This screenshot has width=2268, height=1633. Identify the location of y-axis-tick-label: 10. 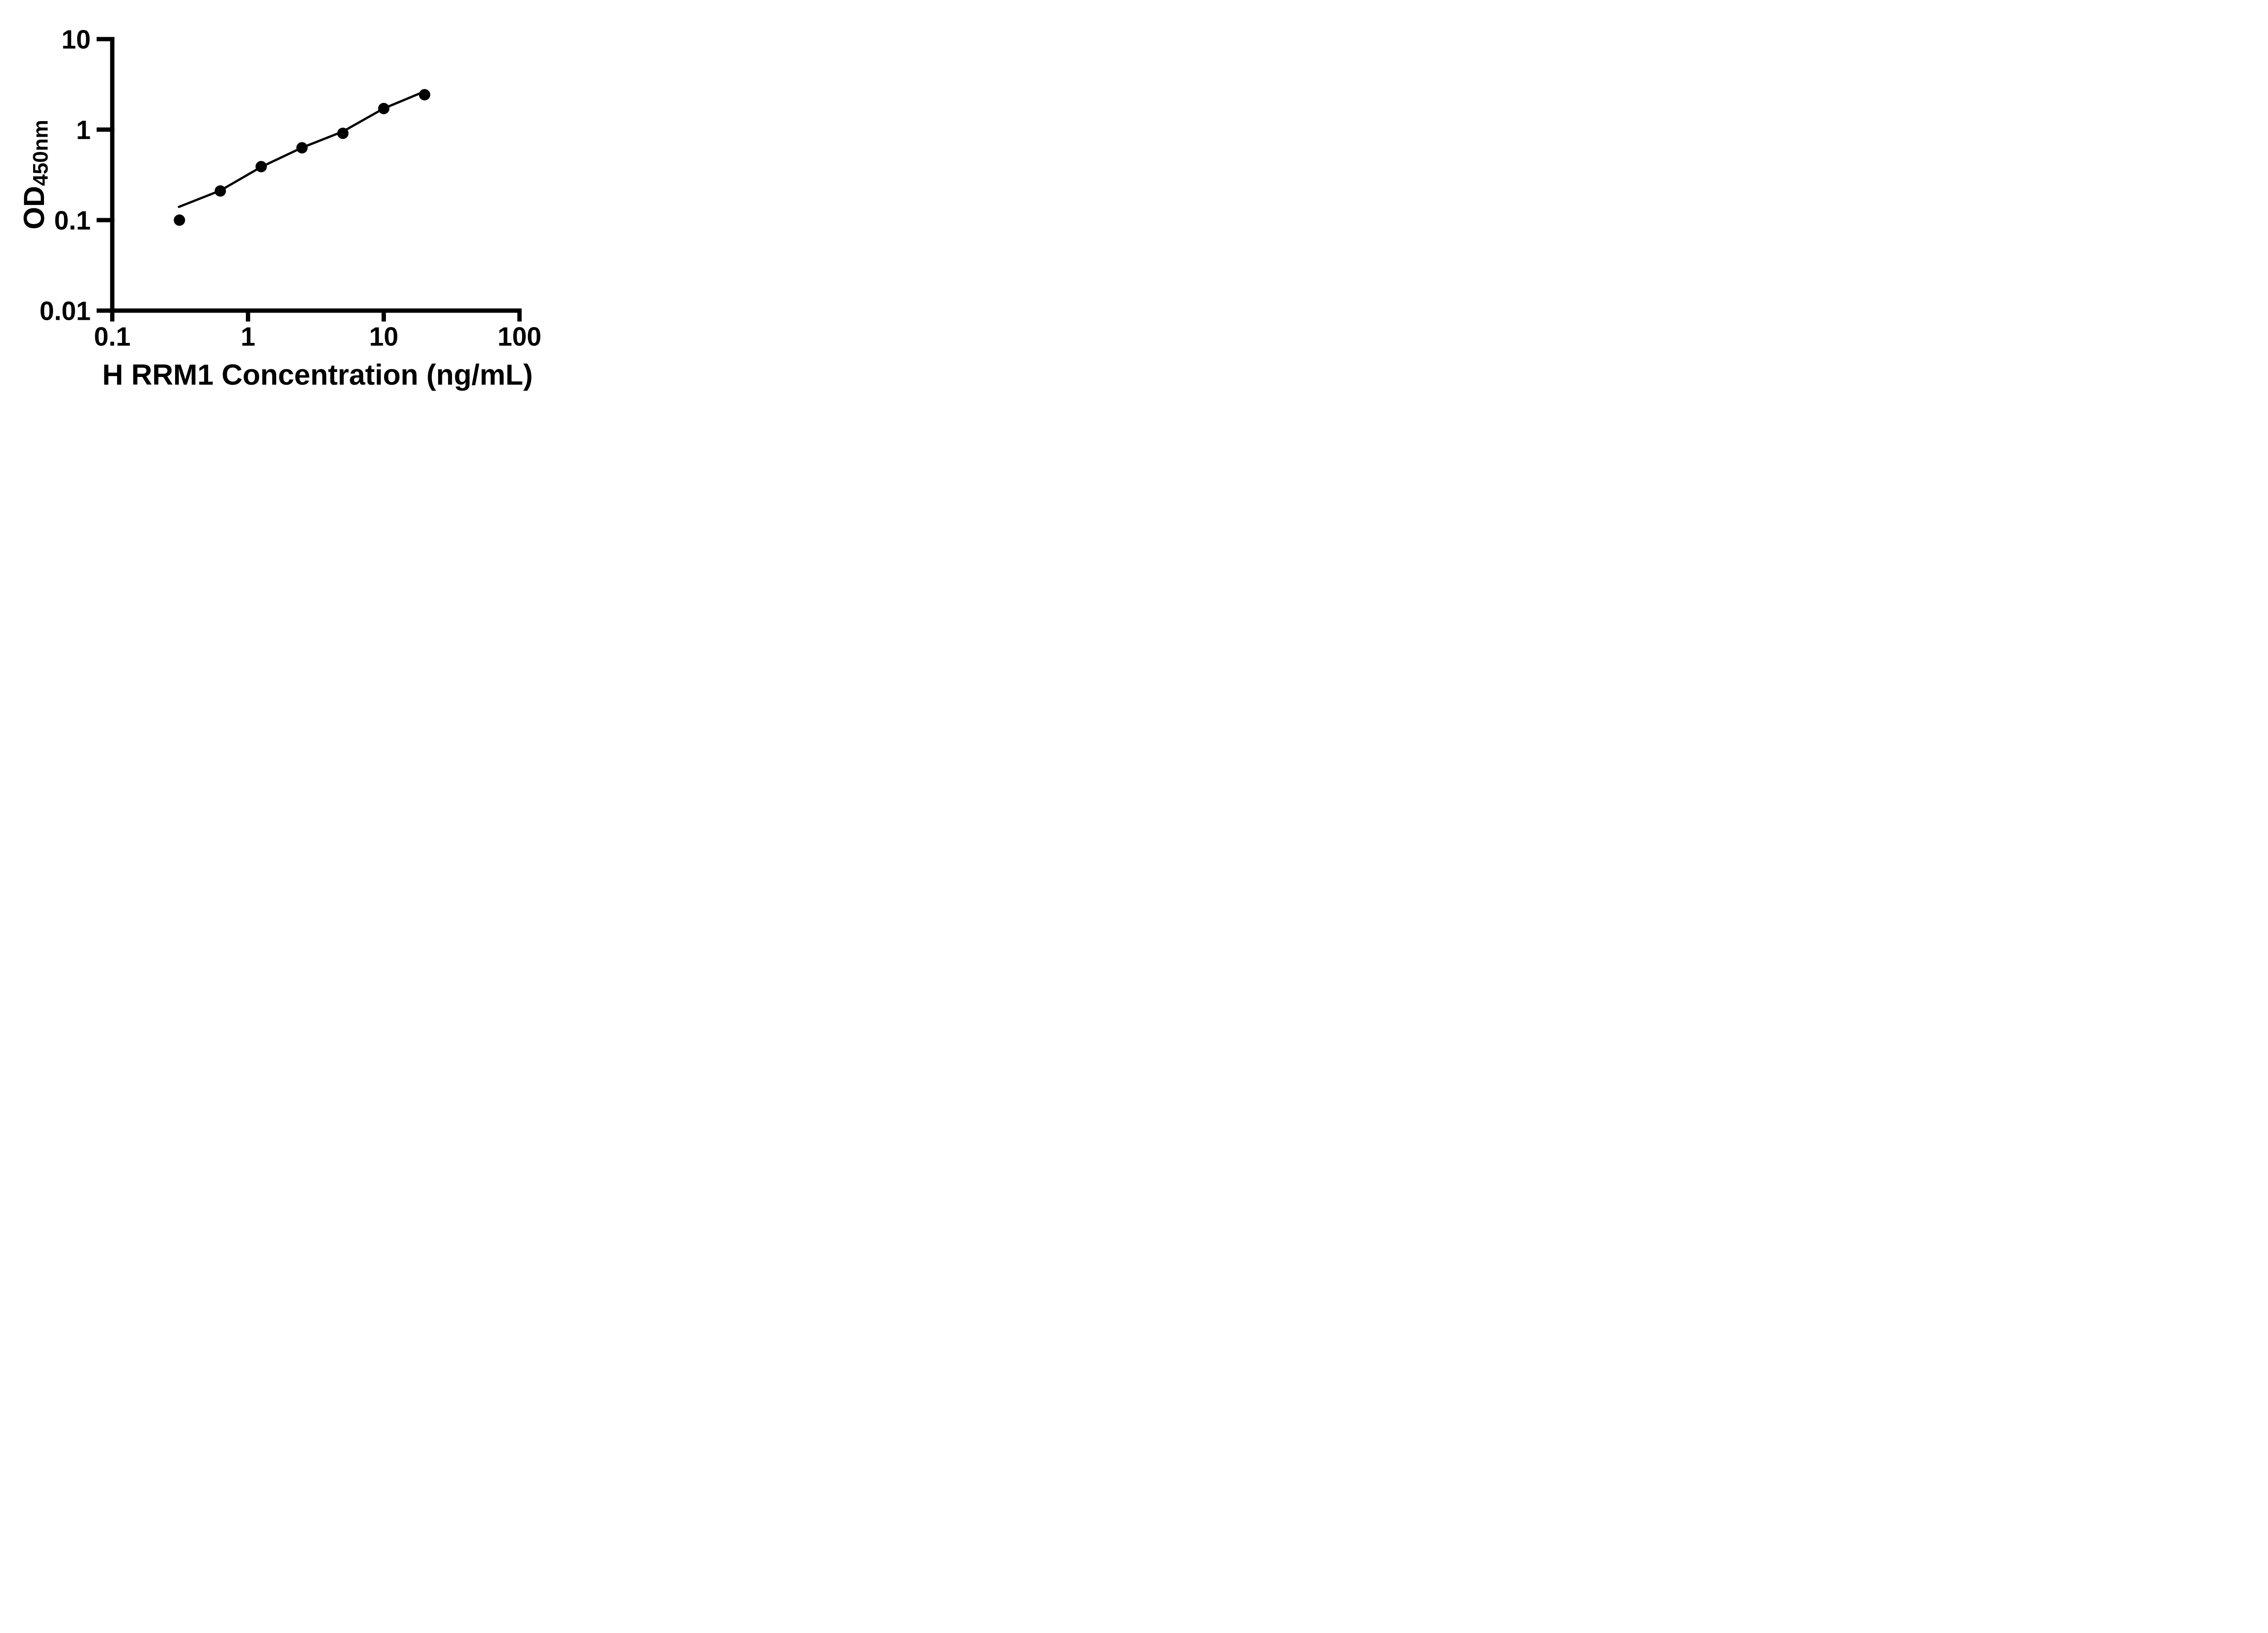
(76, 39).